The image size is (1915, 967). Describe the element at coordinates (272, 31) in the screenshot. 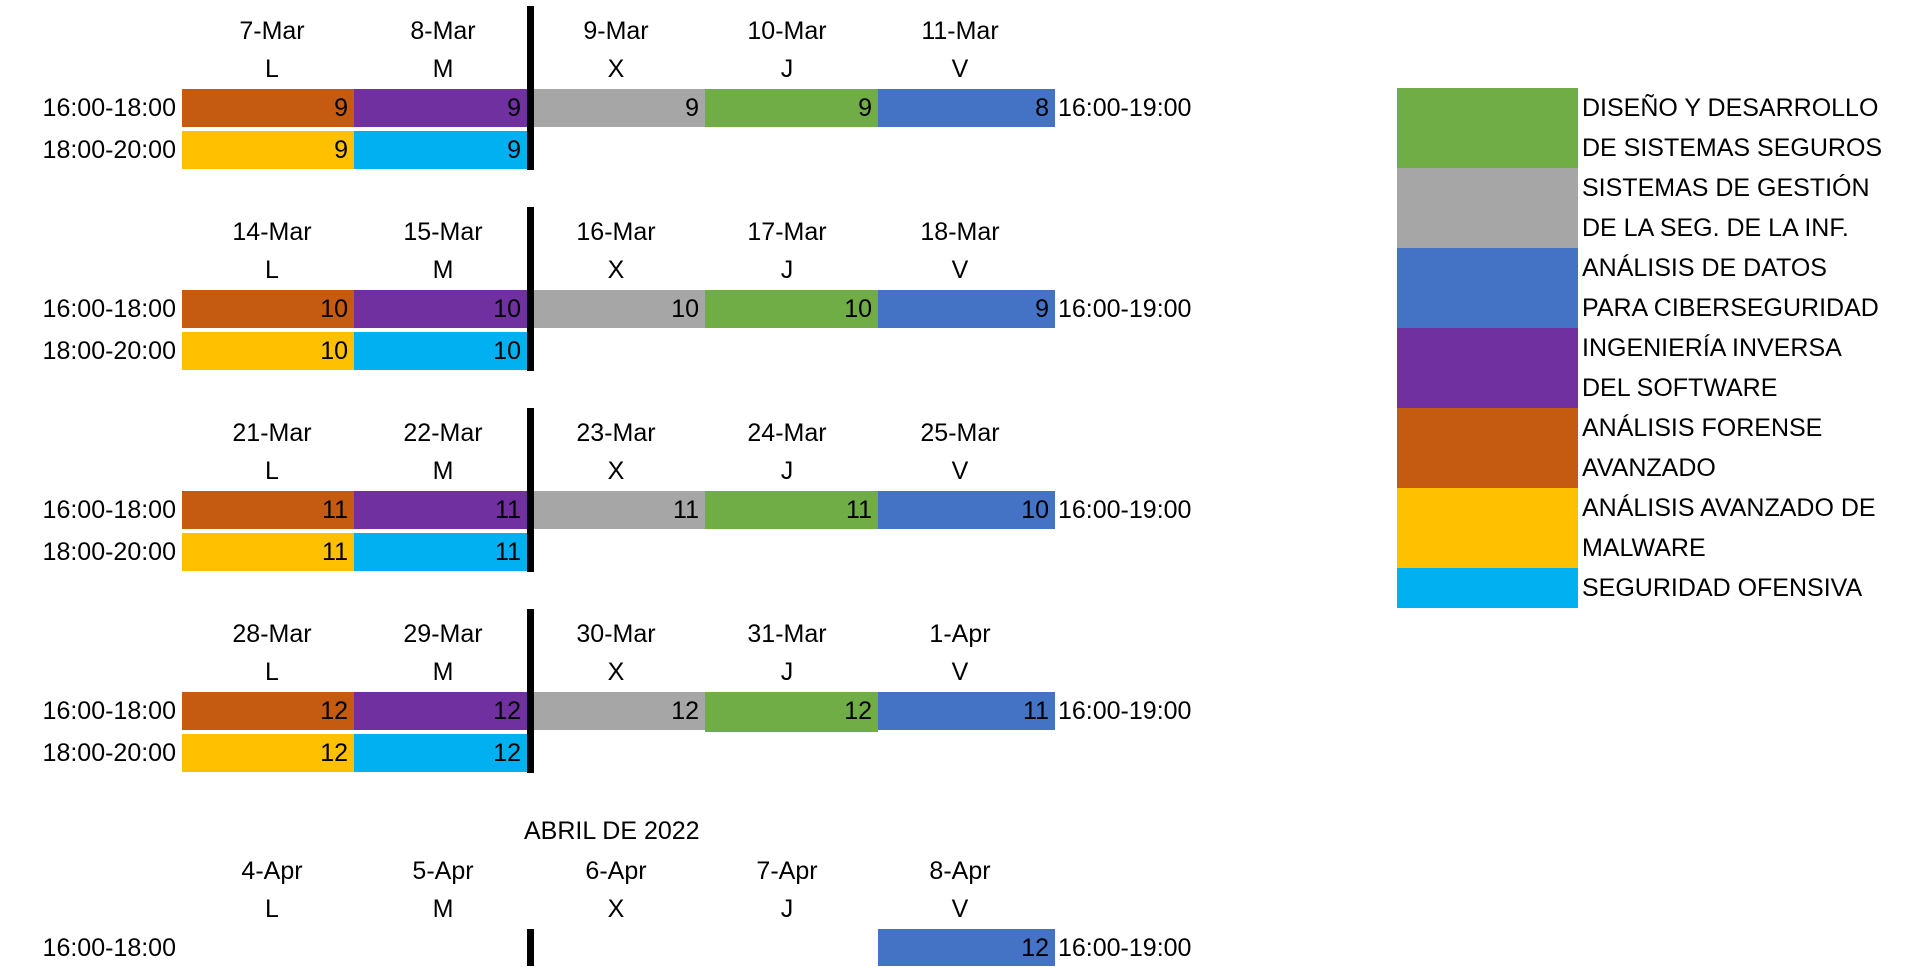

I see `date-header: 7-Mar` at that location.